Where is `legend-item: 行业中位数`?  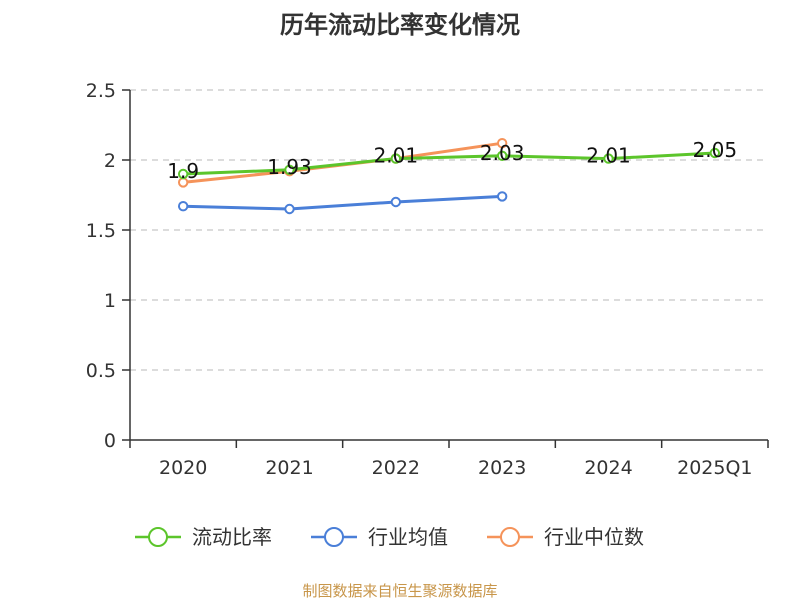 legend-item: 行业中位数 is located at coordinates (565, 537).